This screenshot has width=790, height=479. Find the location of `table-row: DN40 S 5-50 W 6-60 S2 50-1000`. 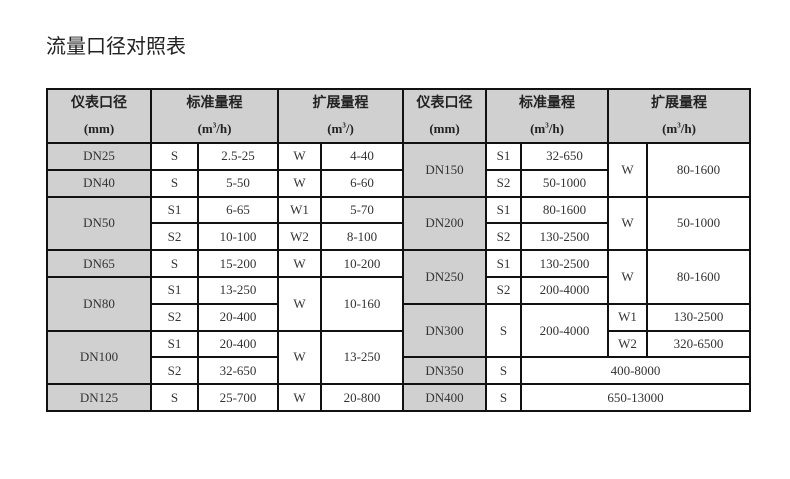

table-row: DN40 S 5-50 W 6-60 S2 50-1000 is located at coordinates (398, 183).